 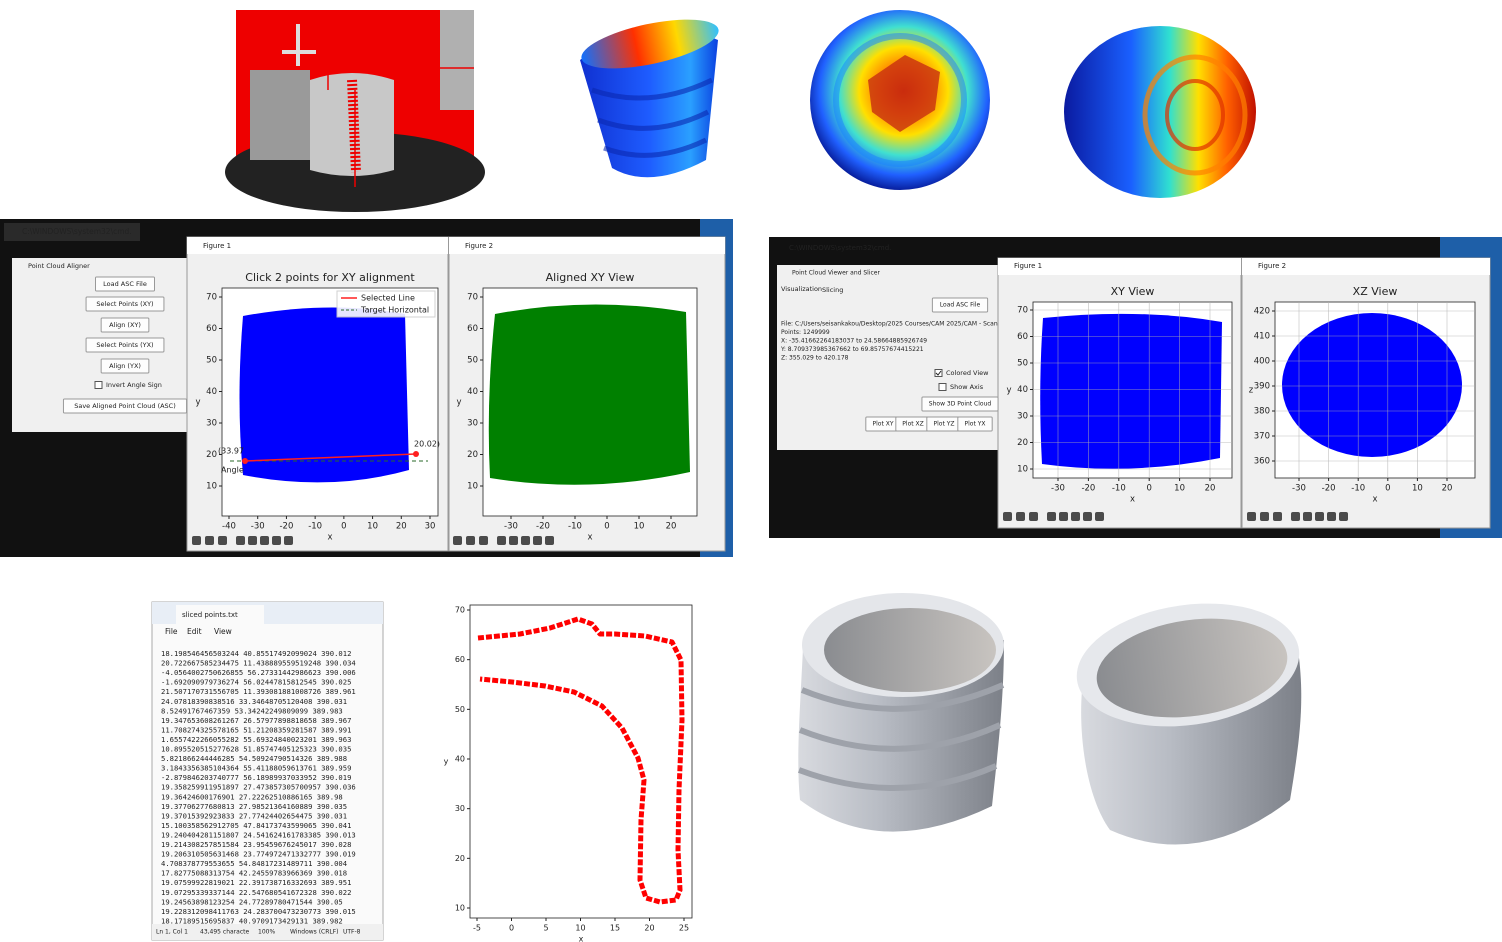 What do you see at coordinates (427, 444) in the screenshot?
I see `annotation: 20.02)` at bounding box center [427, 444].